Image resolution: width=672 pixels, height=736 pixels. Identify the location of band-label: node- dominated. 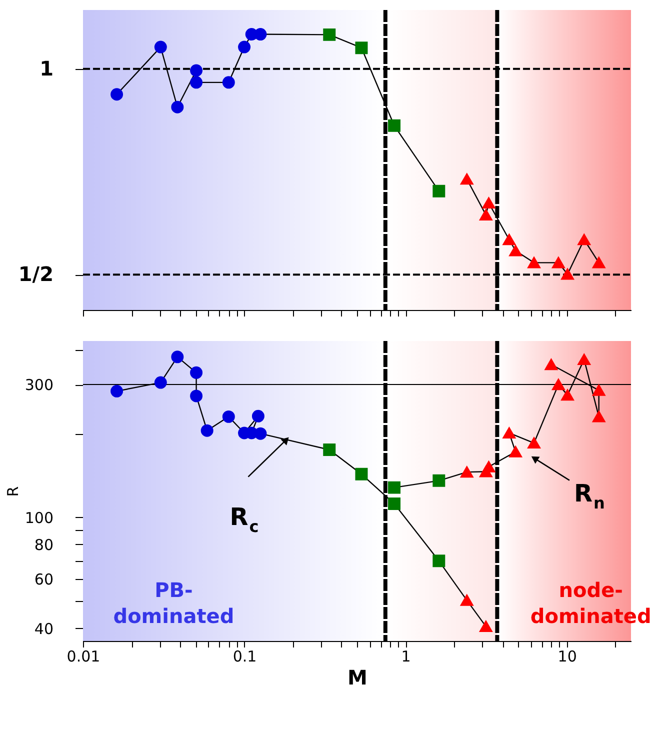
(591, 603).